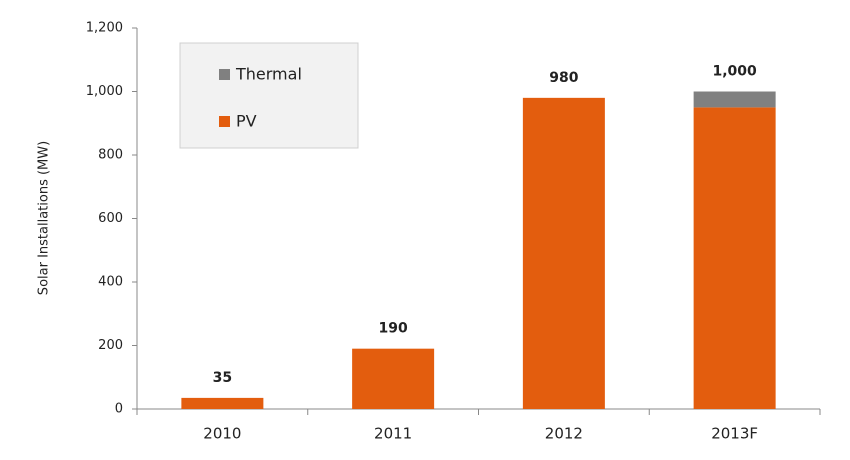 Image resolution: width=850 pixels, height=460 pixels. Describe the element at coordinates (110, 155) in the screenshot. I see `y-tick-label: 800` at that location.